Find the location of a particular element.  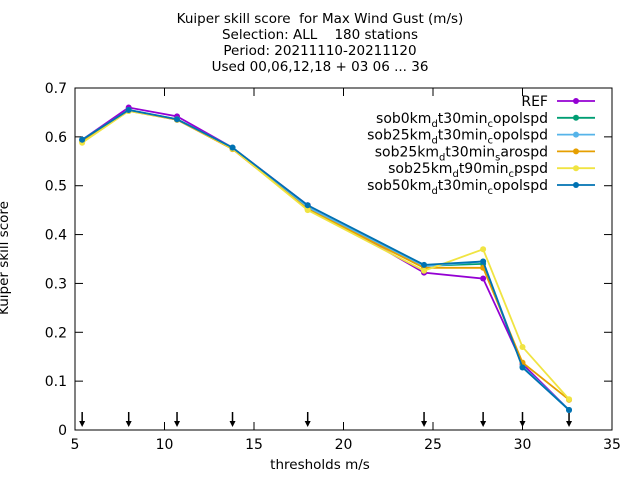

title-line-4: Used 00,06,12,18 + 03 06 ... 36 is located at coordinates (320, 67).